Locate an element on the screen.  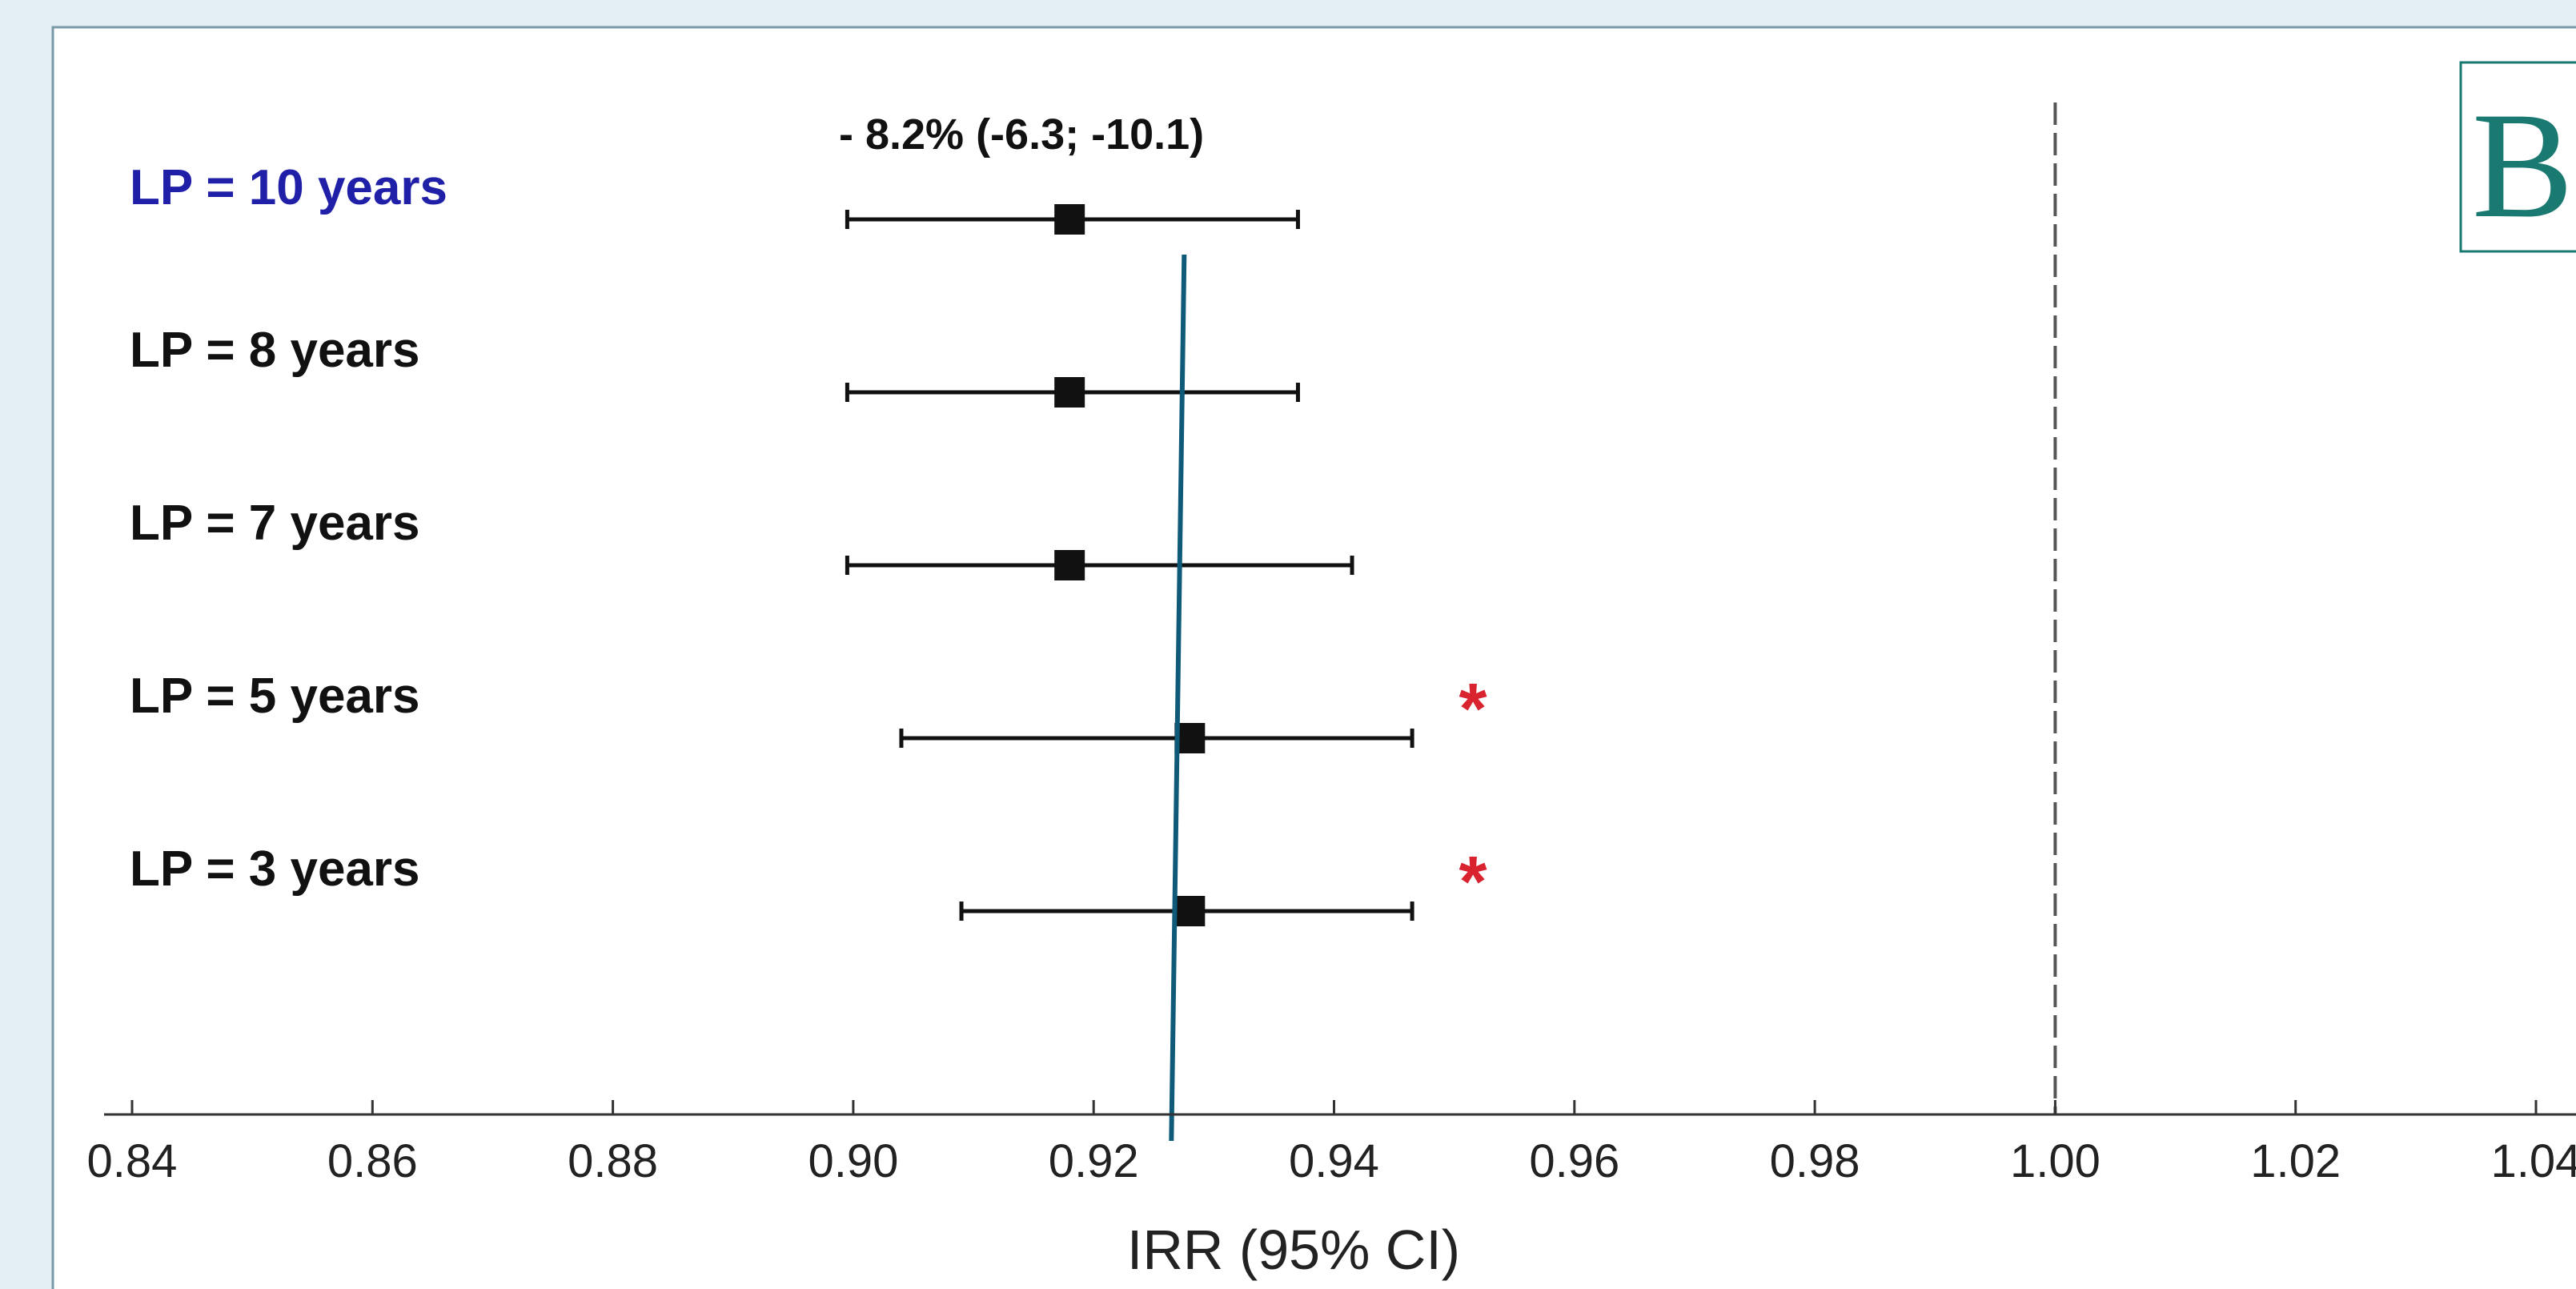
x-tick-label: 0.94 is located at coordinates (1334, 1161).